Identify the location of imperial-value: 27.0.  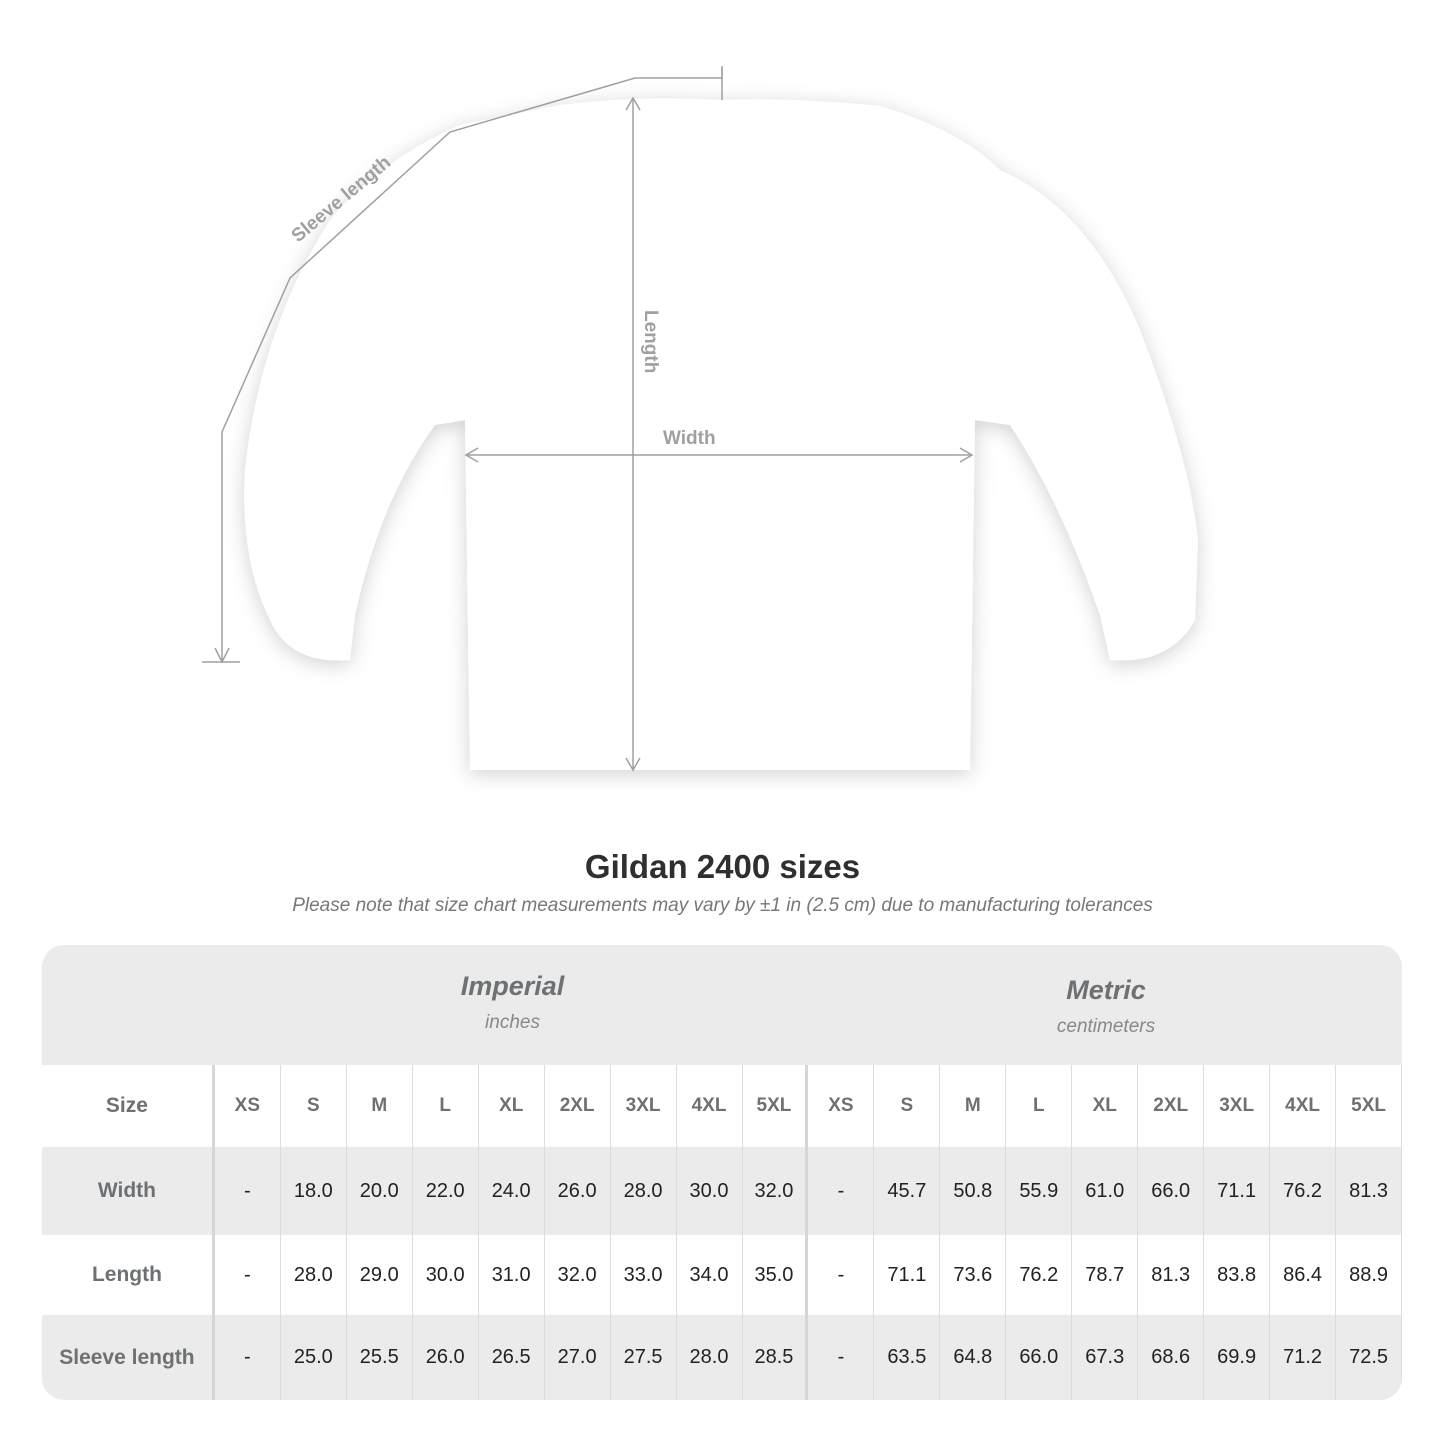
(578, 1357).